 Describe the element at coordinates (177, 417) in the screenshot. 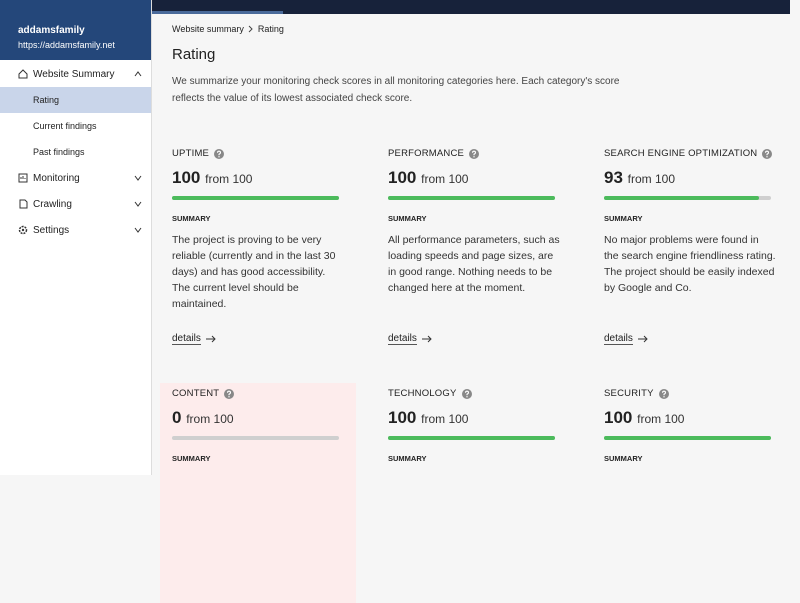

I see `score-value: 0` at that location.